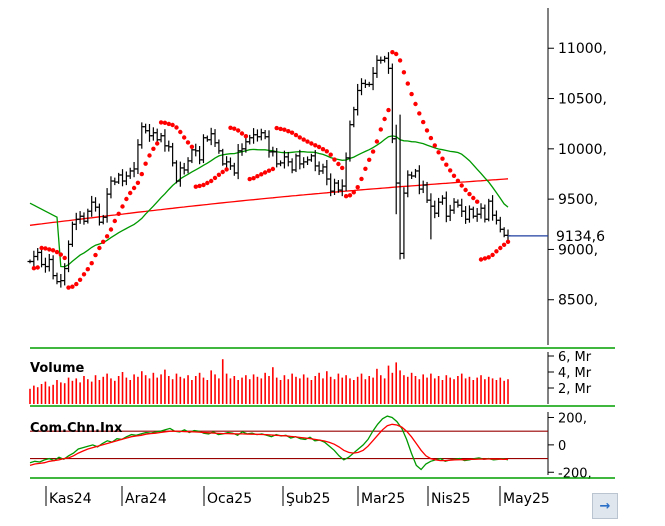 The image size is (665, 526). What do you see at coordinates (146, 499) in the screenshot?
I see `x-tick-label: Ara24` at bounding box center [146, 499].